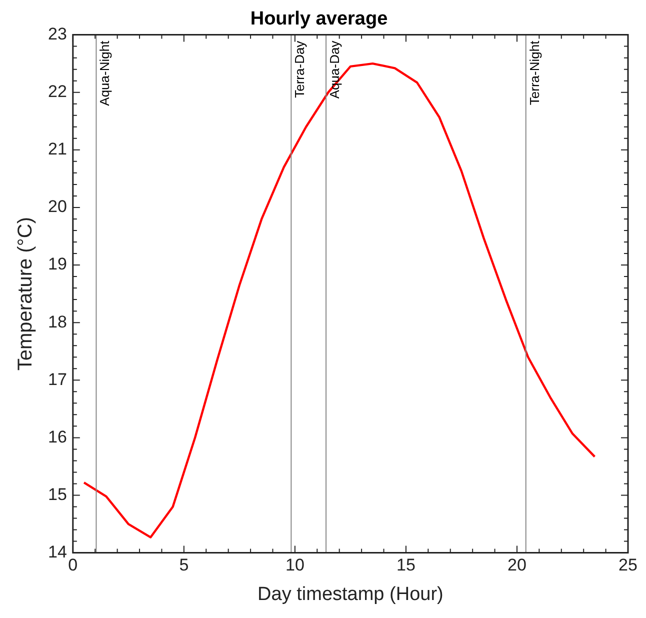 Image resolution: width=646 pixels, height=618 pixels. What do you see at coordinates (406, 565) in the screenshot?
I see `x-tick-label: 15` at bounding box center [406, 565].